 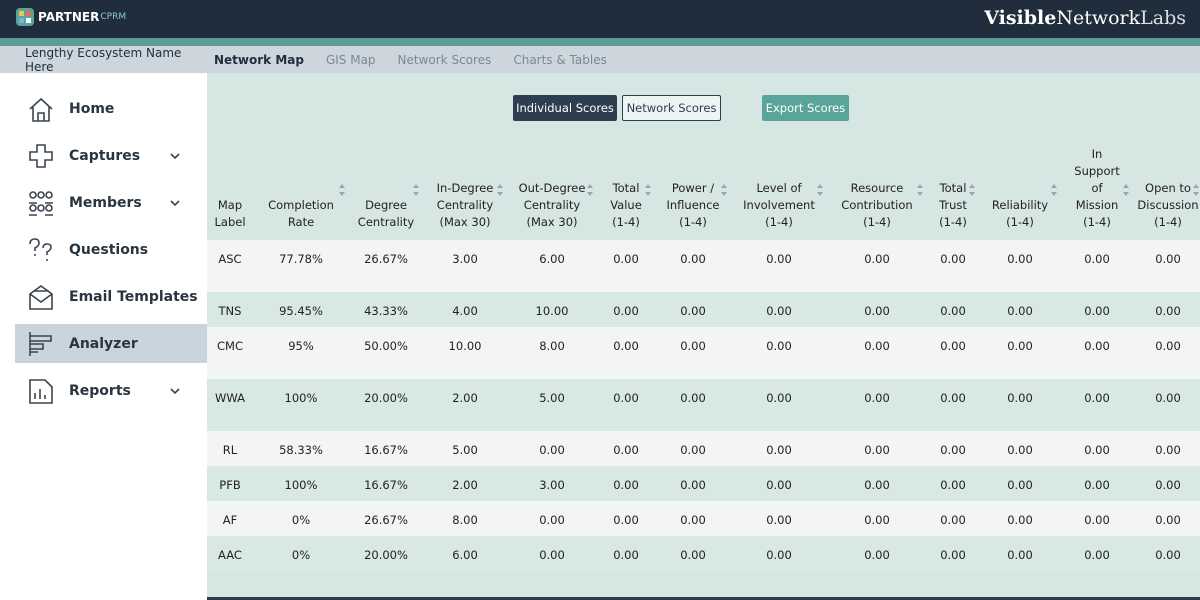 I want to click on column-header: Completion Rate, so click(x=301, y=190).